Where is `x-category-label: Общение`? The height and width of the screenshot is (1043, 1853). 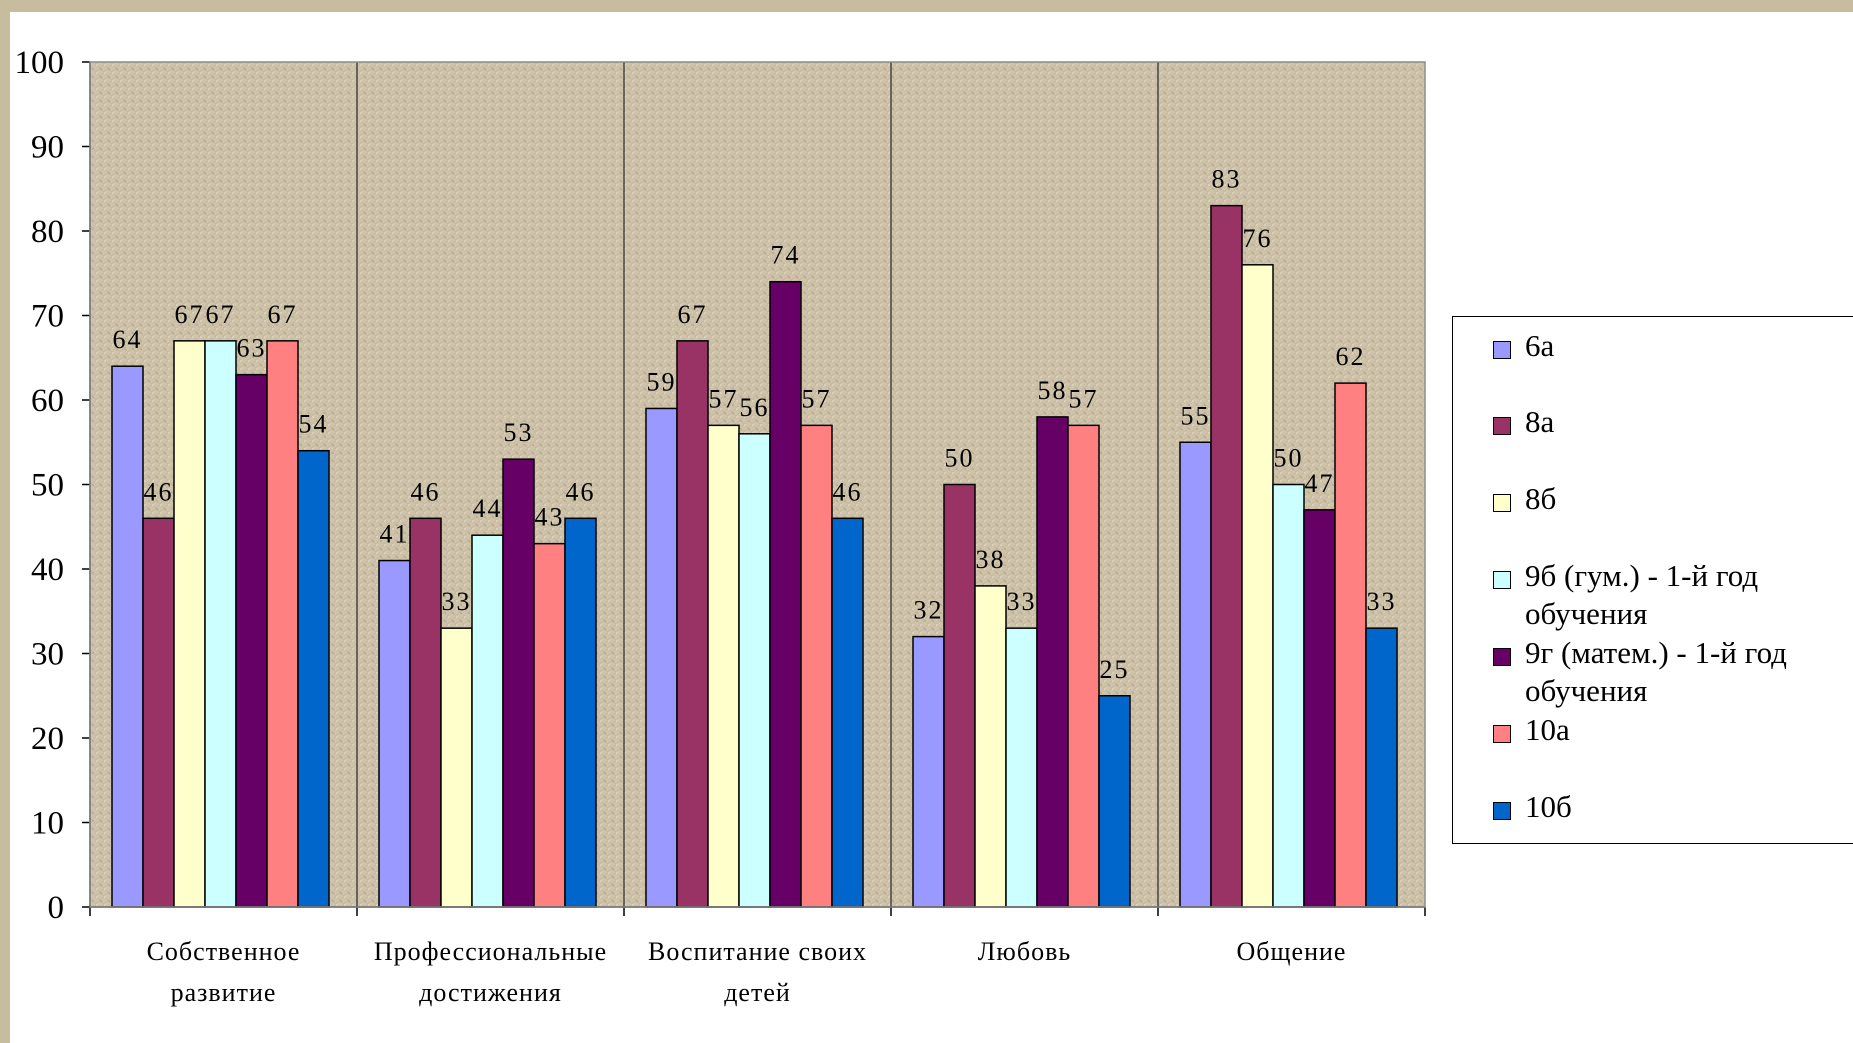
x-category-label: Общение is located at coordinates (1292, 951).